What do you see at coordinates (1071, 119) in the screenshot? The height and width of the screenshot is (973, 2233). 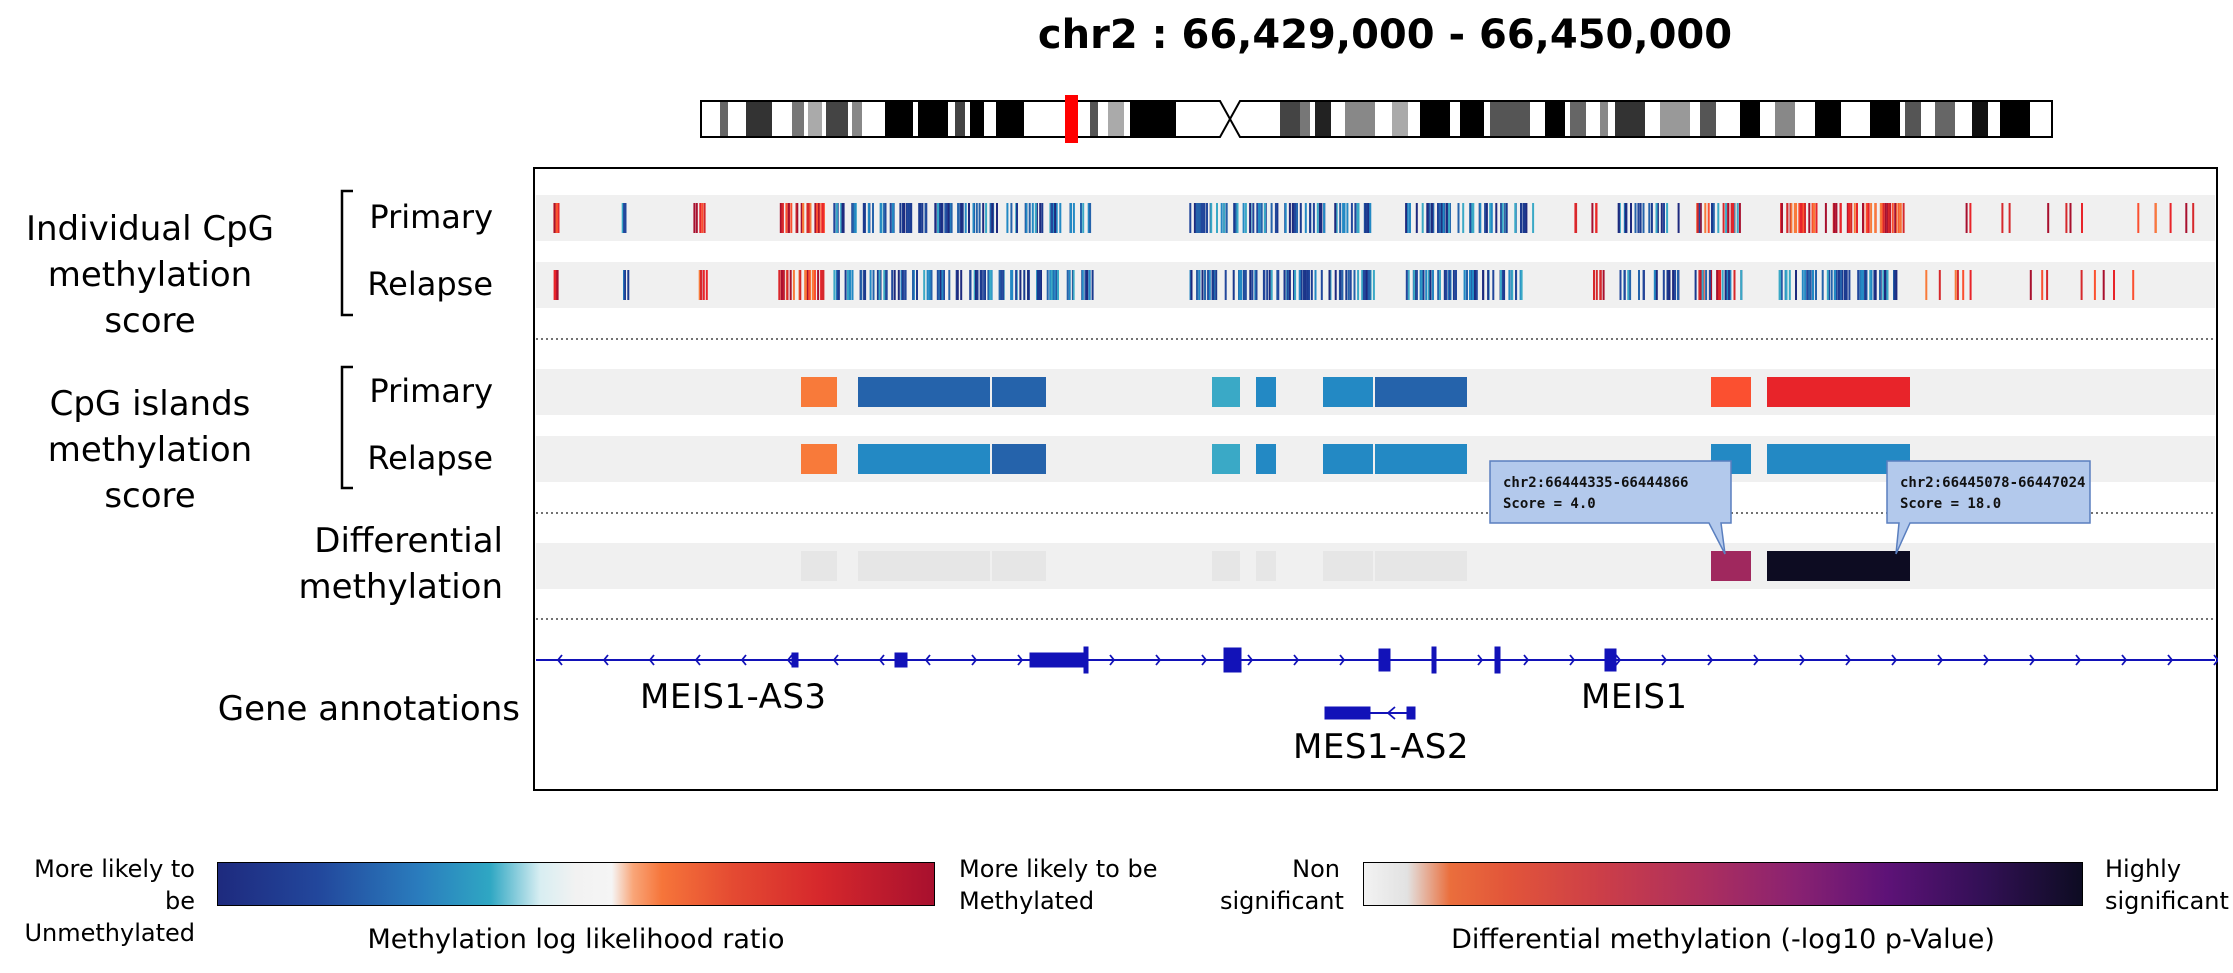 I see `ideogram-highlight` at bounding box center [1071, 119].